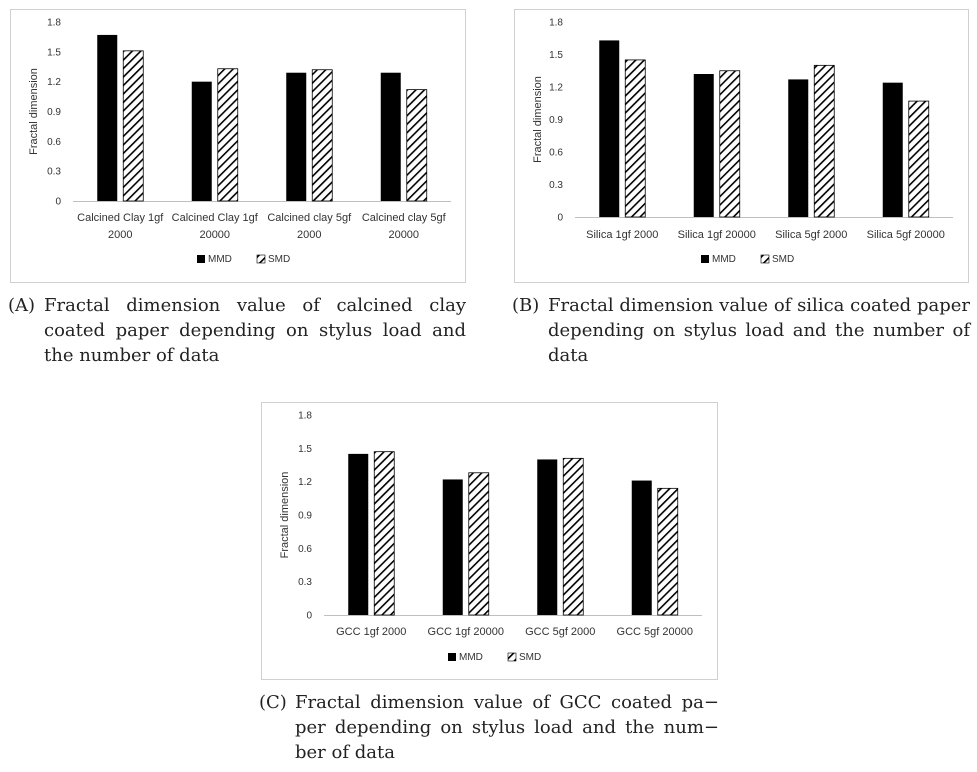 The width and height of the screenshot is (977, 772). What do you see at coordinates (783, 259) in the screenshot?
I see `chart-b-legend-label-smd: SMD` at bounding box center [783, 259].